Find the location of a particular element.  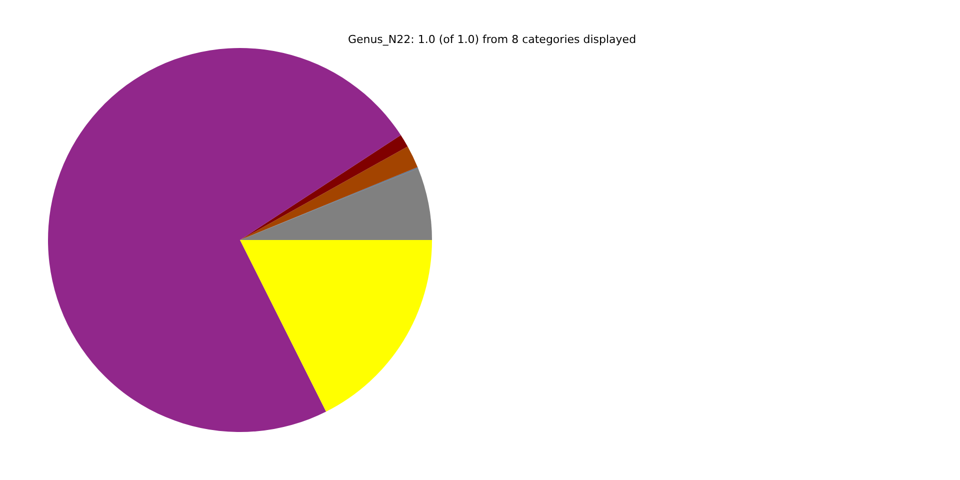

text: Genus_N22: 1.0 (of 1.0) from 8 categories displayed is located at coordinates (492, 39).